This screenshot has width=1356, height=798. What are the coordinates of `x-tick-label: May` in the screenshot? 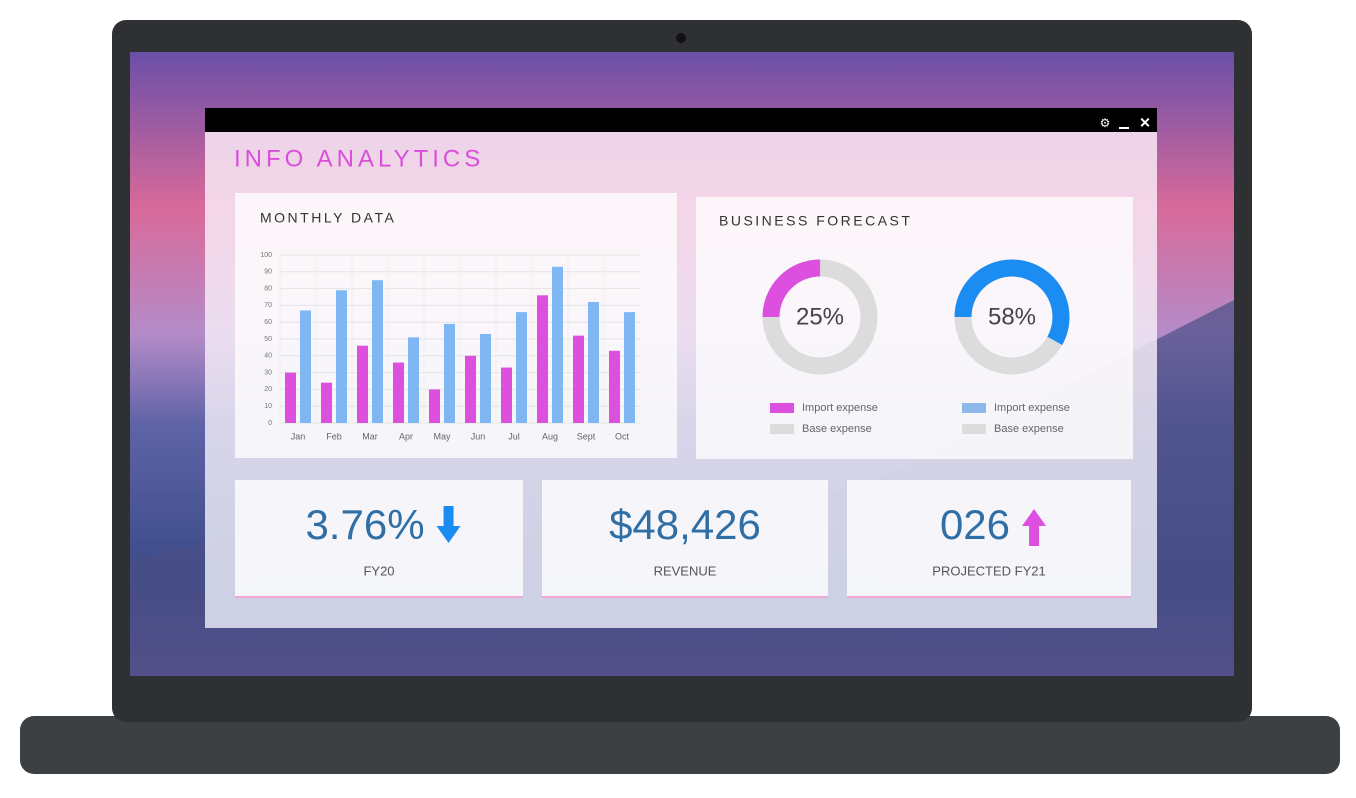 It's located at (442, 436).